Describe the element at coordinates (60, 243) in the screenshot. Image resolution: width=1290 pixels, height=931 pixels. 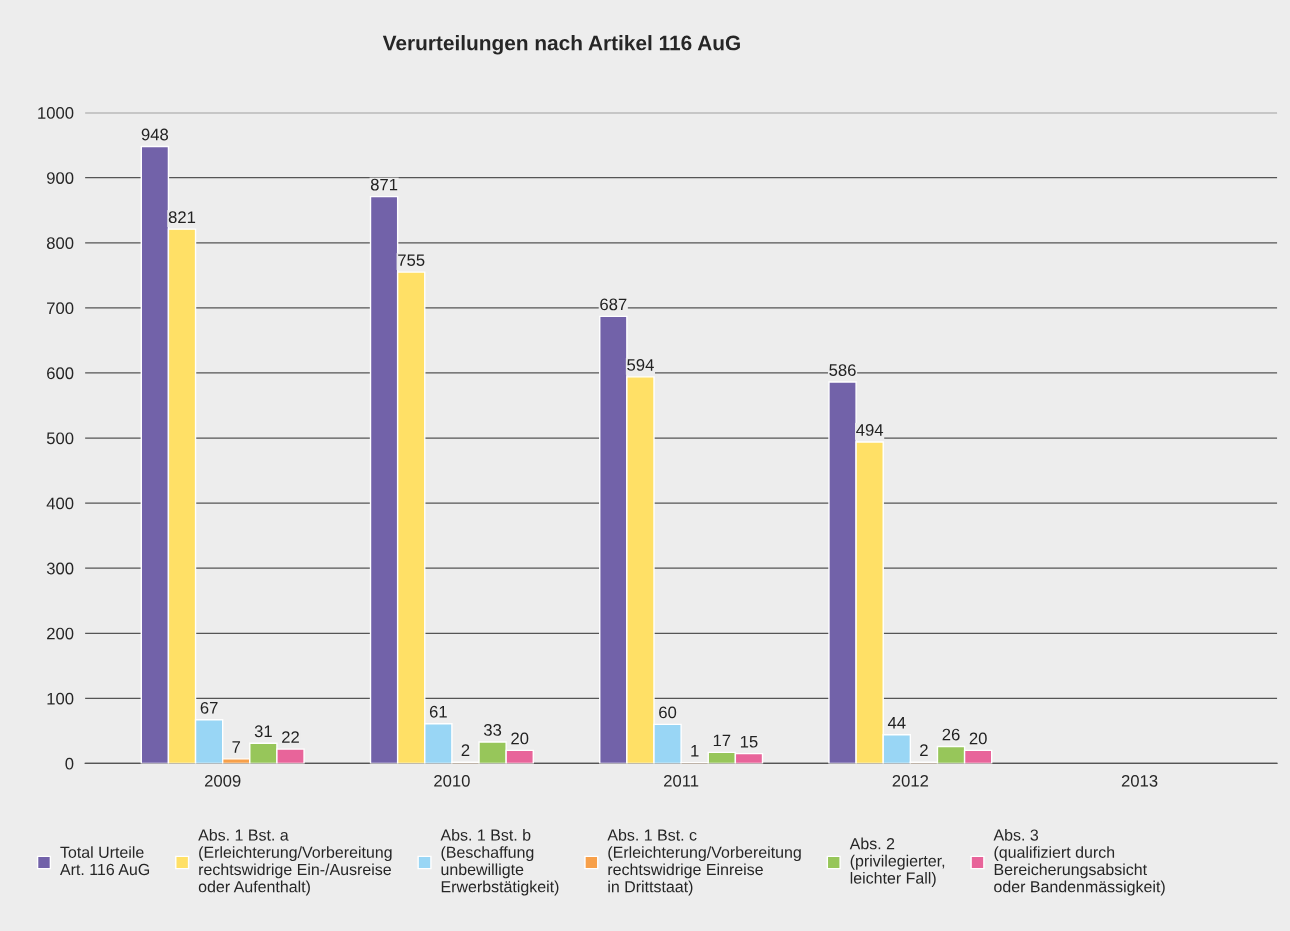
I see `y-tick-label: 800` at that location.